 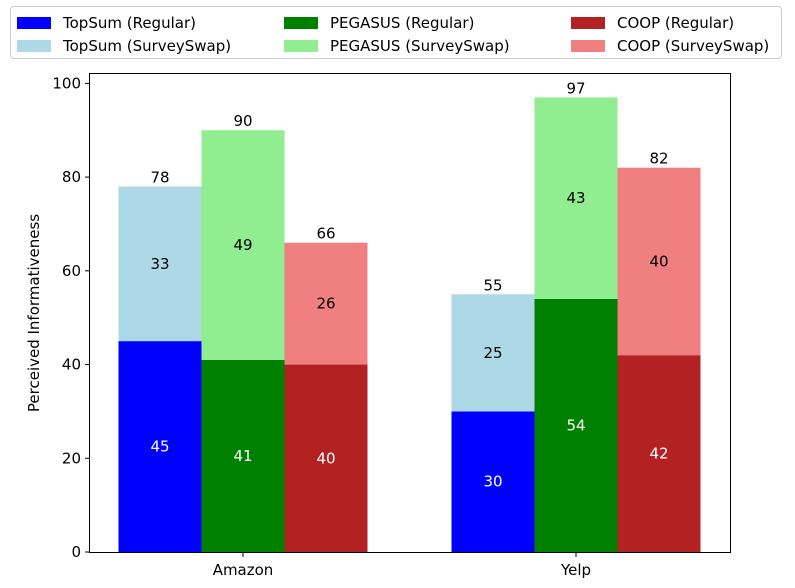 I want to click on x-tick-label: Yelp, so click(x=575, y=570).